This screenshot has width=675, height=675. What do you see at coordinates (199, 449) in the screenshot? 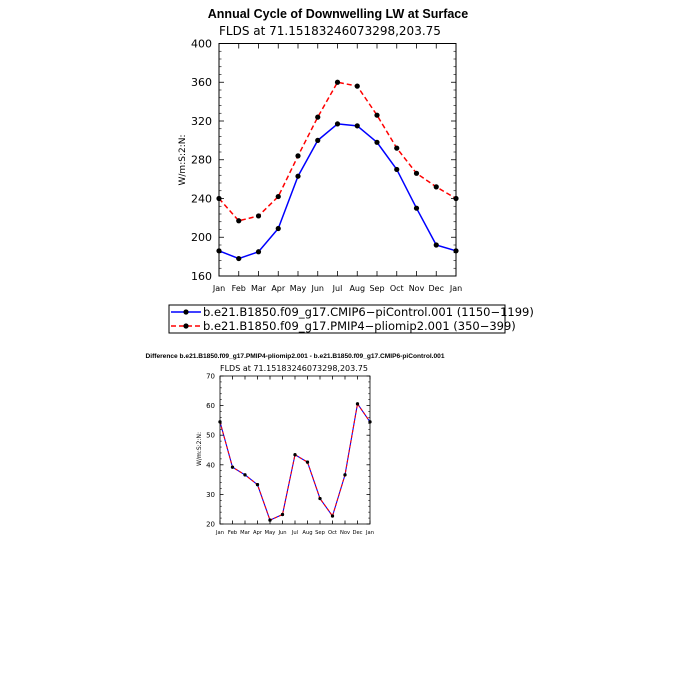
I see `chart2-ylabel: W/m:S:2:N:` at bounding box center [199, 449].